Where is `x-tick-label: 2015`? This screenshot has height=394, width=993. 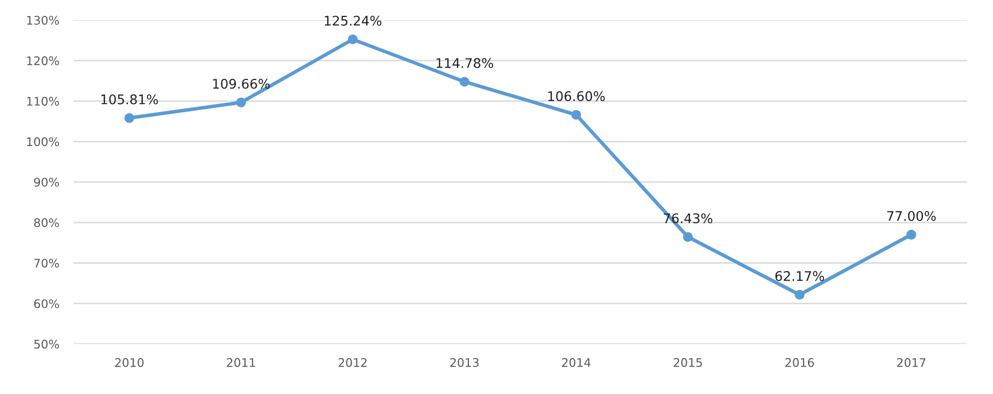 x-tick-label: 2015 is located at coordinates (688, 362).